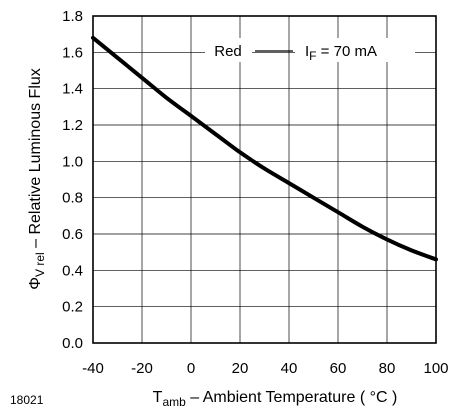 The height and width of the screenshot is (413, 458). I want to click on x-axis-label: Tamb – Ambient Temperature ( °C ), so click(275, 399).